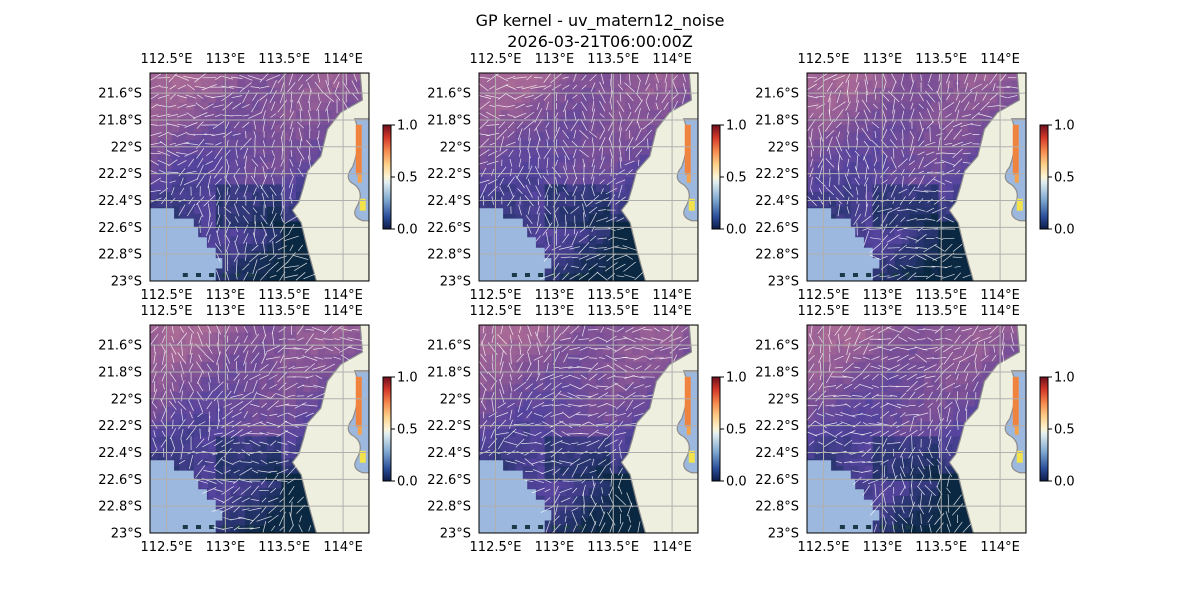 This screenshot has width=1200, height=600. Describe the element at coordinates (259, 177) in the screenshot. I see `map-frame` at that location.